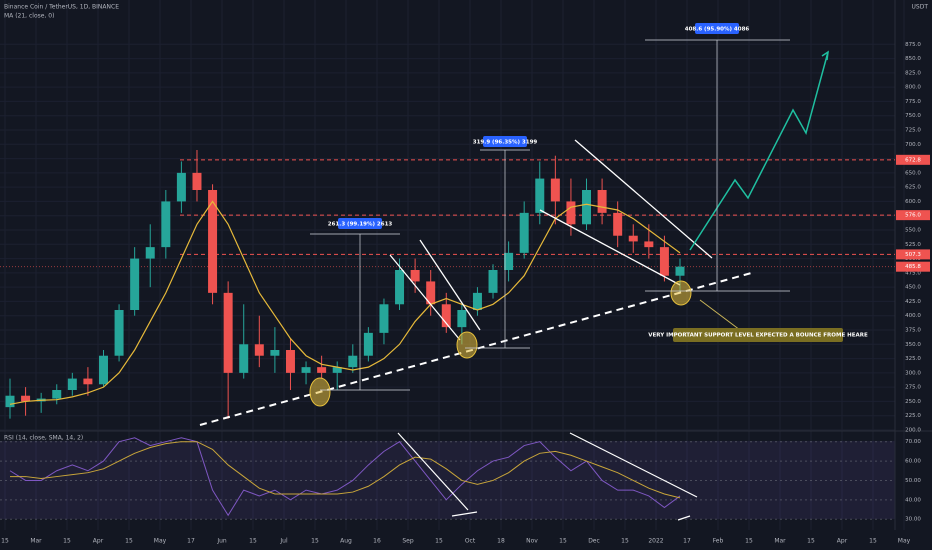 The height and width of the screenshot is (550, 932). Describe the element at coordinates (36, 541) in the screenshot. I see `x-tick-label: Mar` at that location.